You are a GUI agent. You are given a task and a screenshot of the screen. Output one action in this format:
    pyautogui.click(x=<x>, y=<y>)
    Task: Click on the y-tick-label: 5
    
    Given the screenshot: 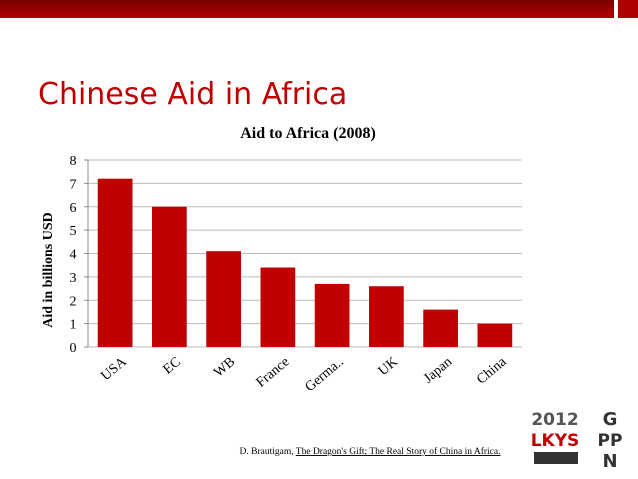 What is the action you would take?
    pyautogui.click(x=73, y=231)
    